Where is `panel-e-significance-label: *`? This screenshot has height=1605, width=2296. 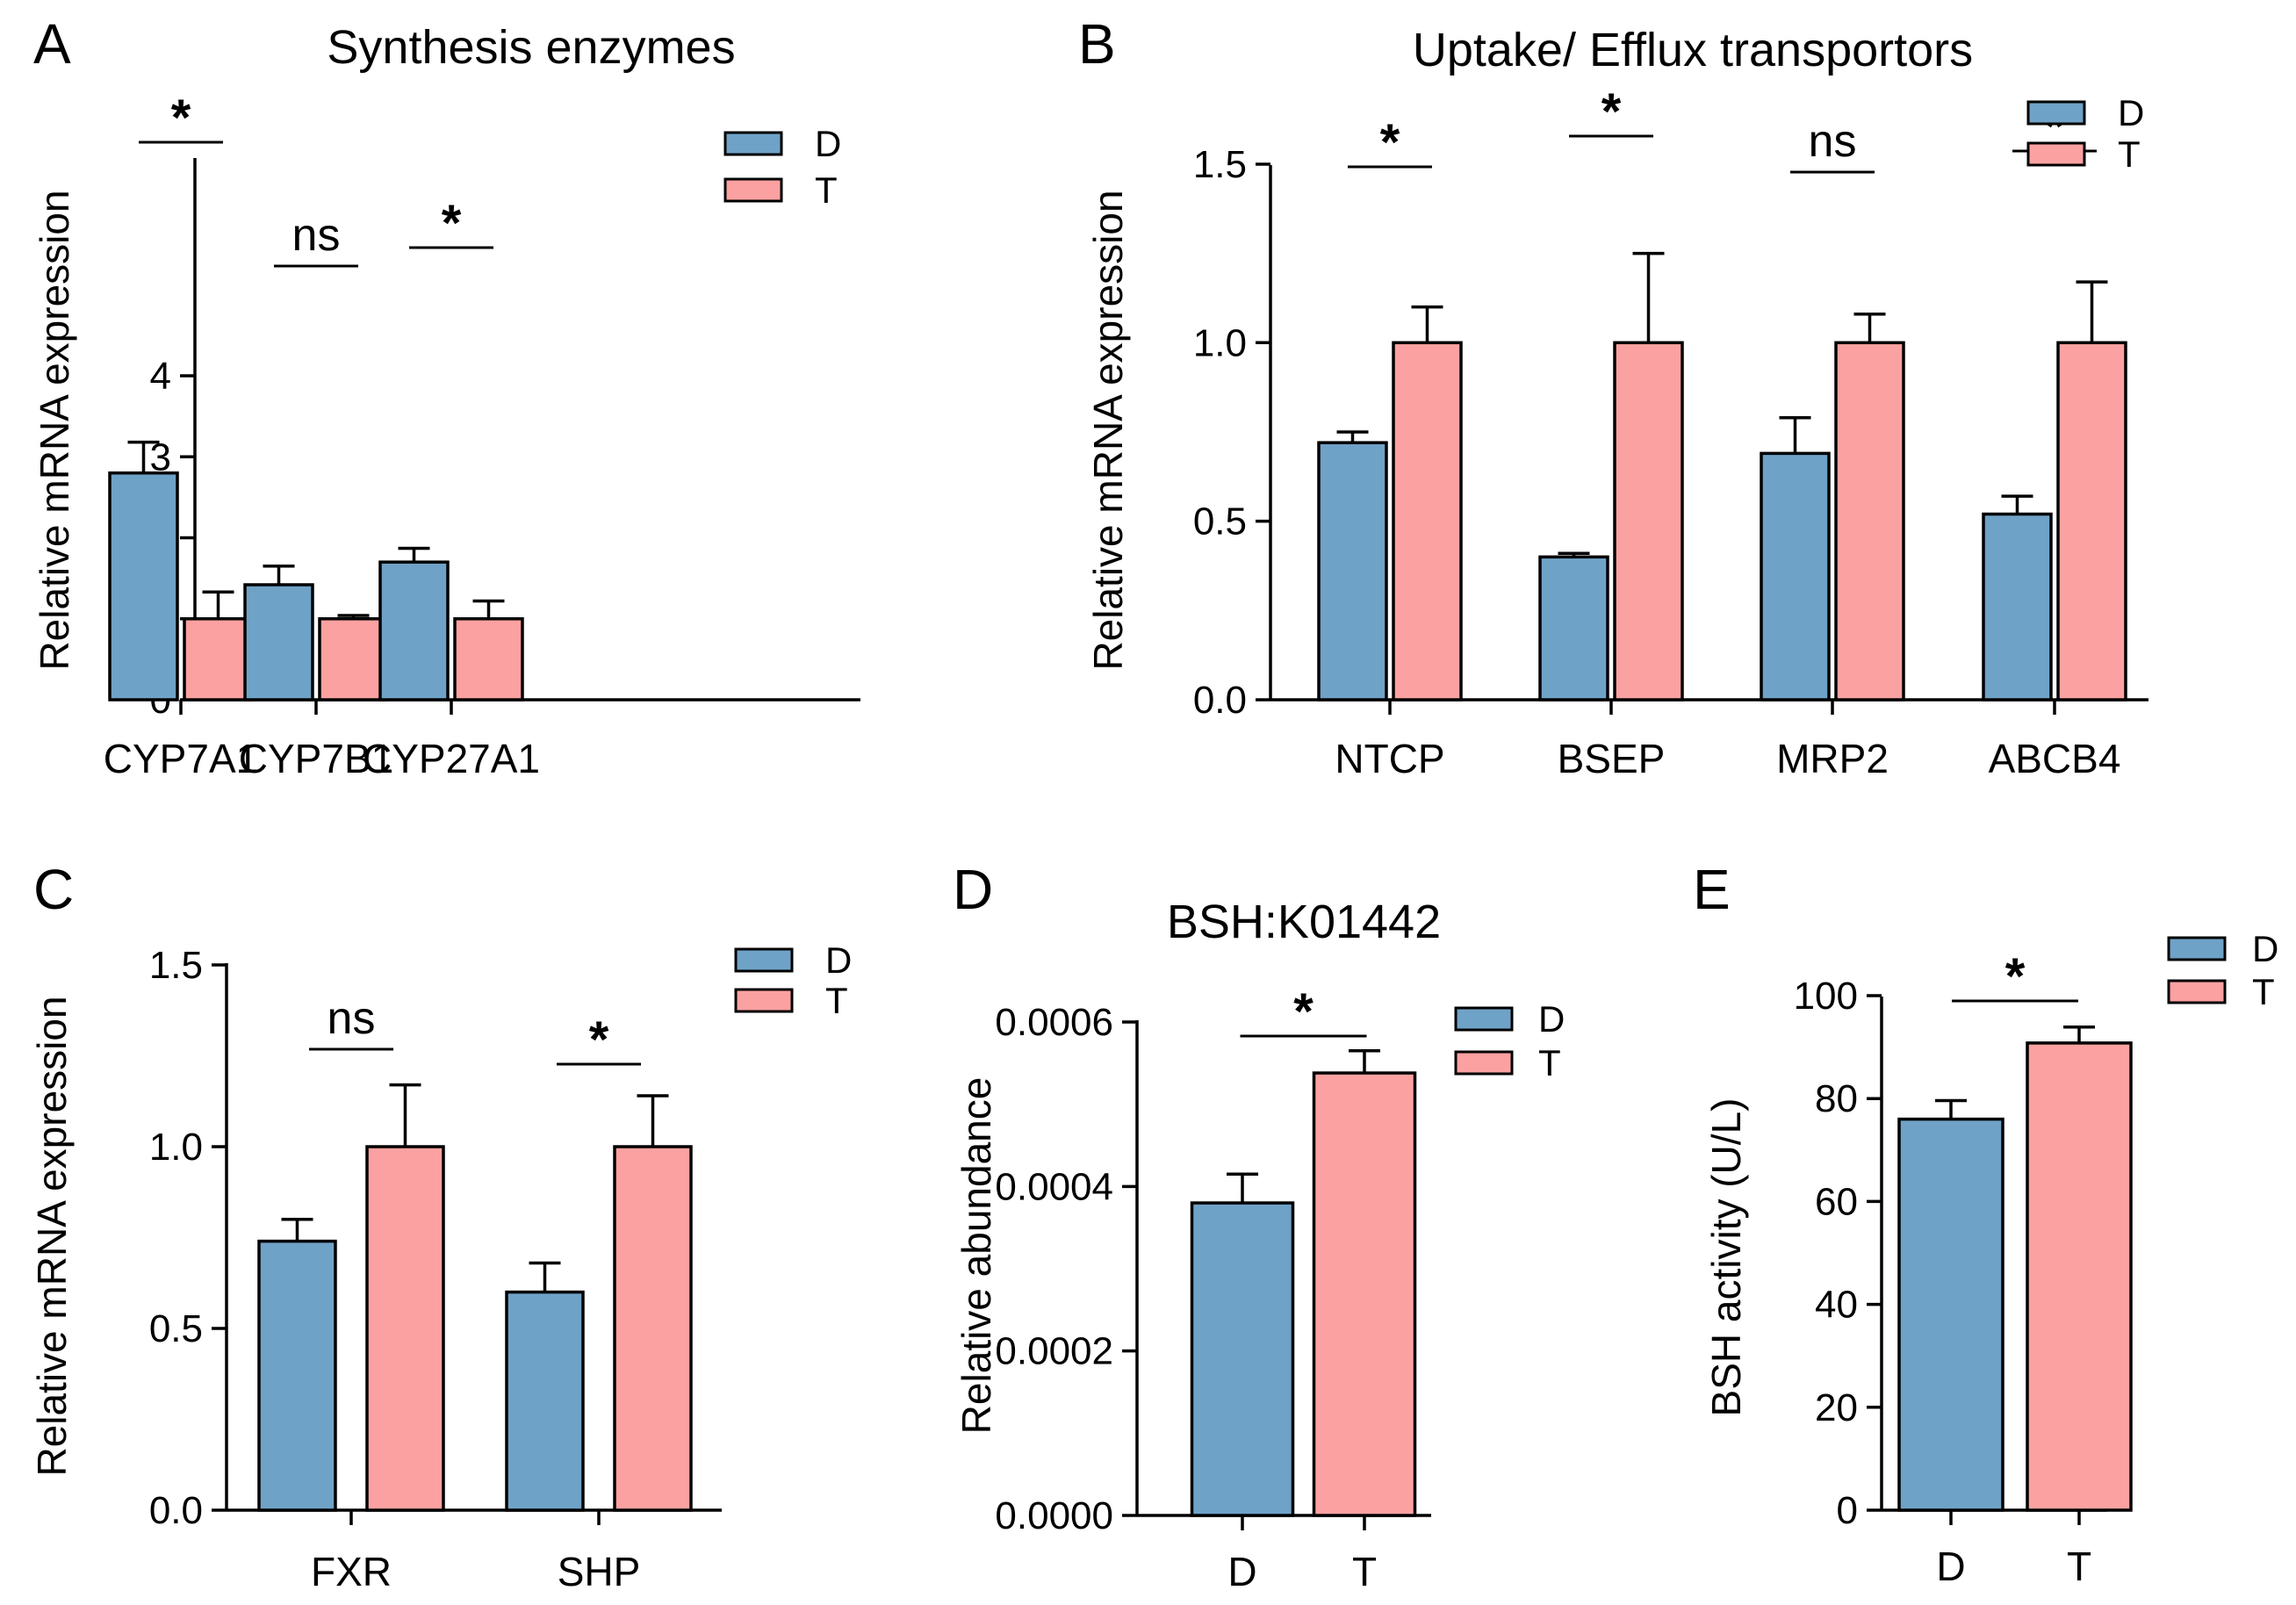
panel-e-significance-label: * is located at coordinates (2015, 976).